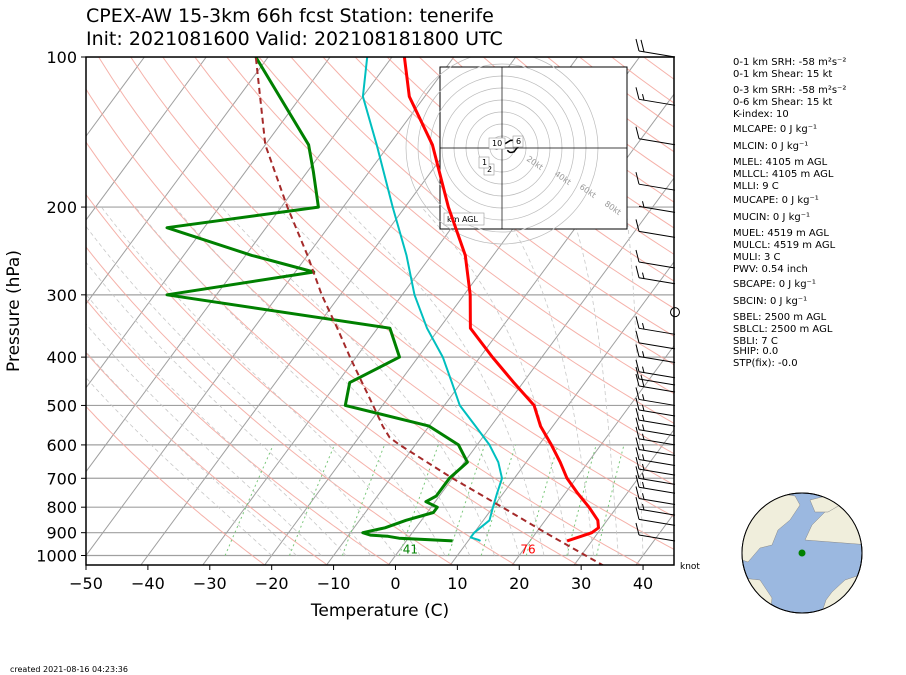  Describe the element at coordinates (802, 553) in the screenshot. I see `station-marker` at that location.